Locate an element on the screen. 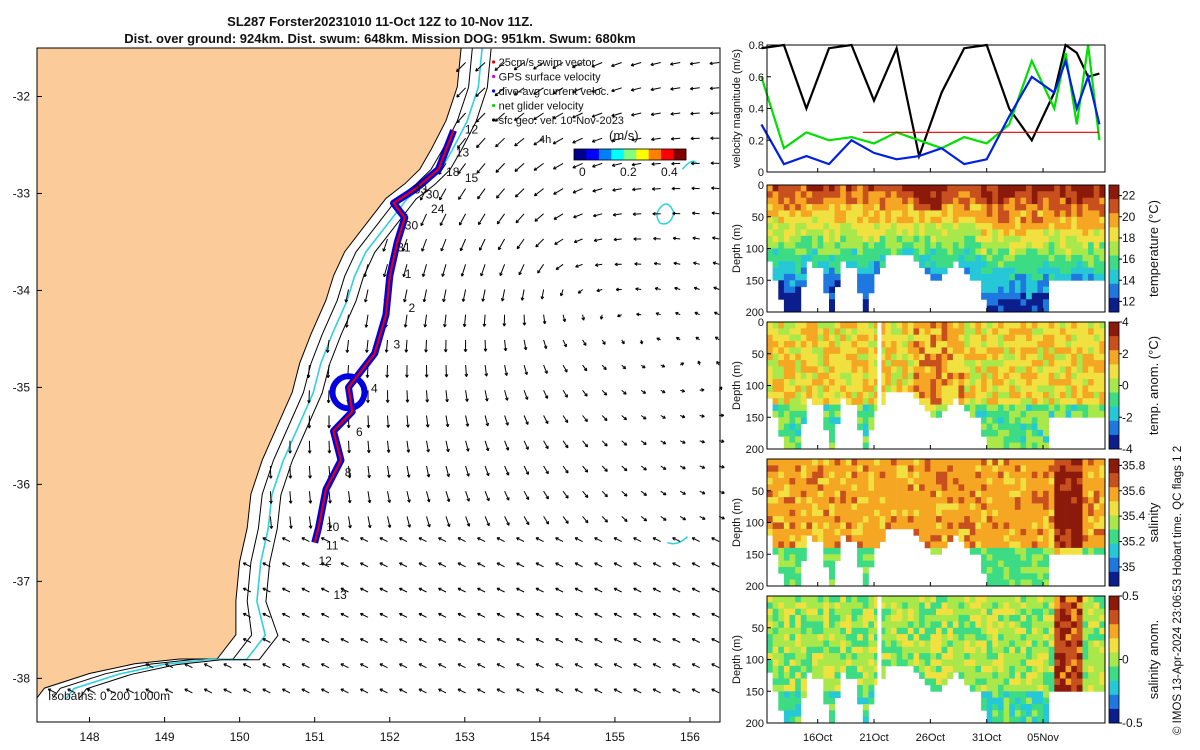 The image size is (1200, 750). salinity-colorbar-tick-label: 35.8 is located at coordinates (1134, 465).